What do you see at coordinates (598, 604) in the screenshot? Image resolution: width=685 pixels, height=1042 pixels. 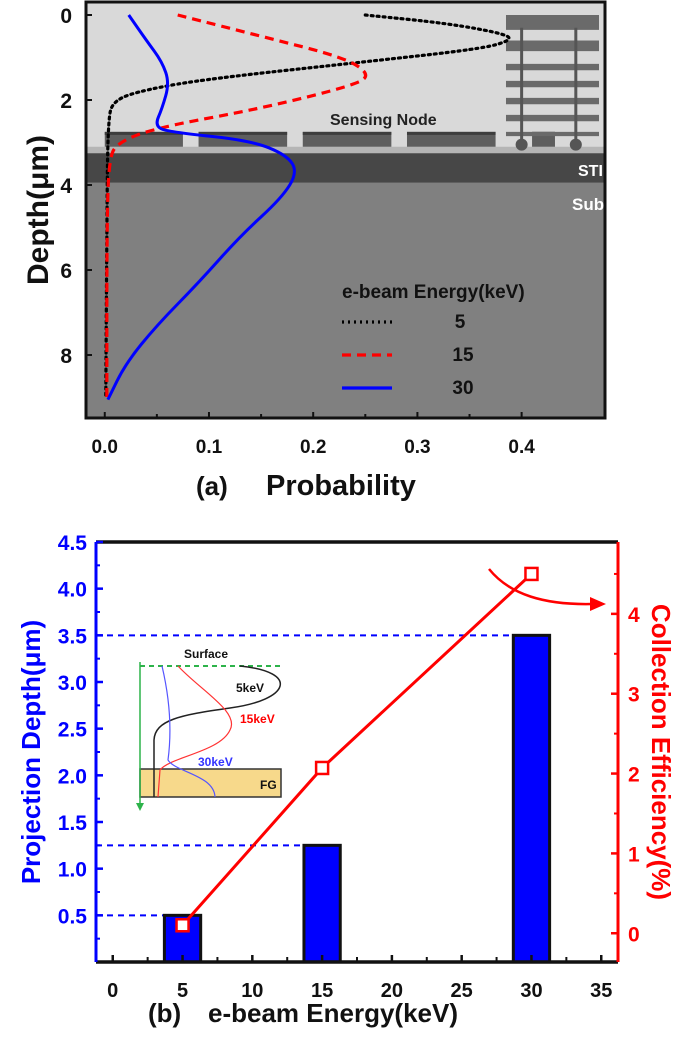 I see `arrow-head-icon` at bounding box center [598, 604].